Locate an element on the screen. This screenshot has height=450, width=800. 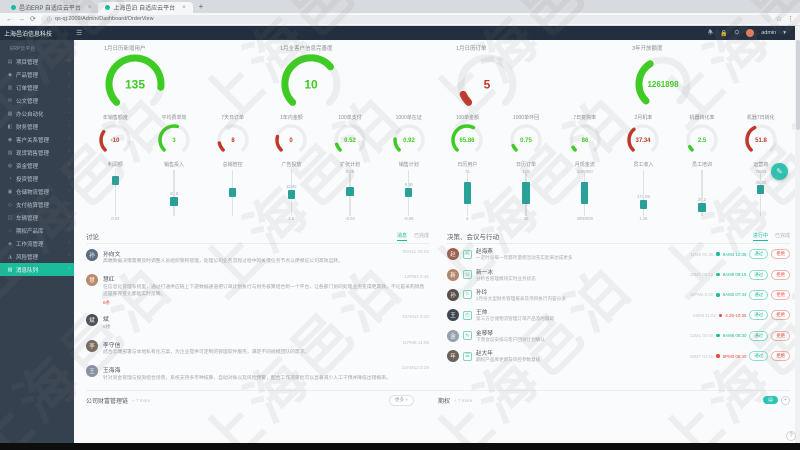
forward-button: → is located at coordinates (21, 19).